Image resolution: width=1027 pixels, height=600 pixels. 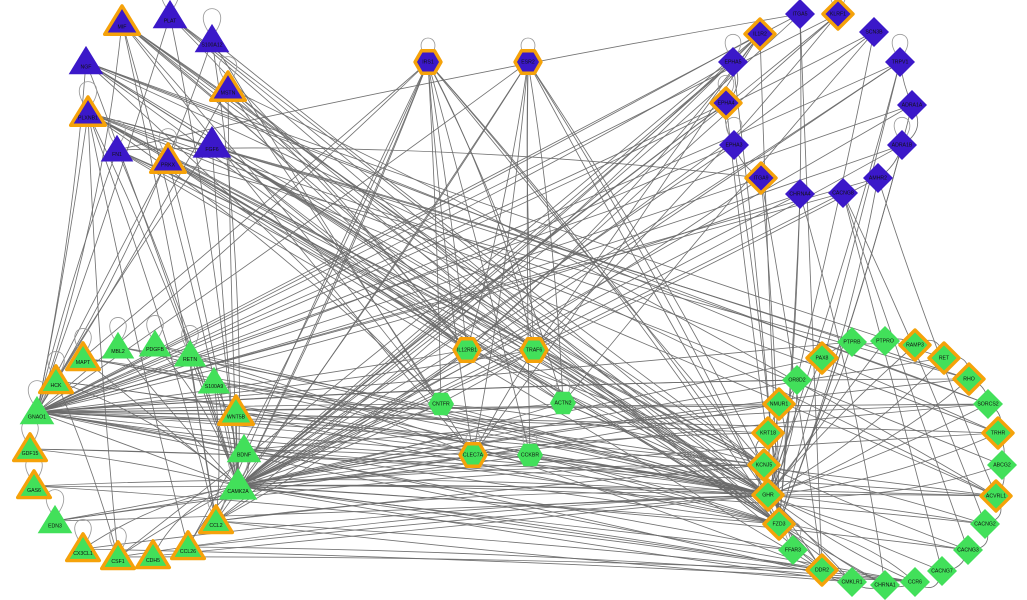 I want to click on graph-node-adra1a: ADRA1A, so click(x=912, y=105).